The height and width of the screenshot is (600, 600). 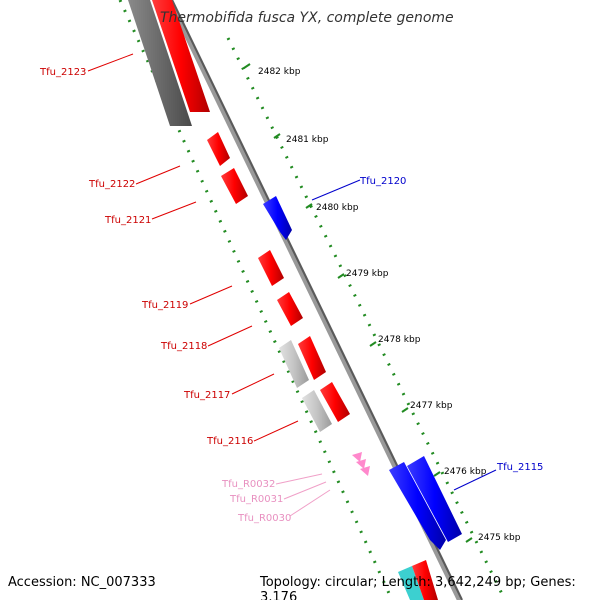 What do you see at coordinates (183, 346) in the screenshot?
I see `gene-label-tfu-2118: Tfu_2118` at bounding box center [183, 346].